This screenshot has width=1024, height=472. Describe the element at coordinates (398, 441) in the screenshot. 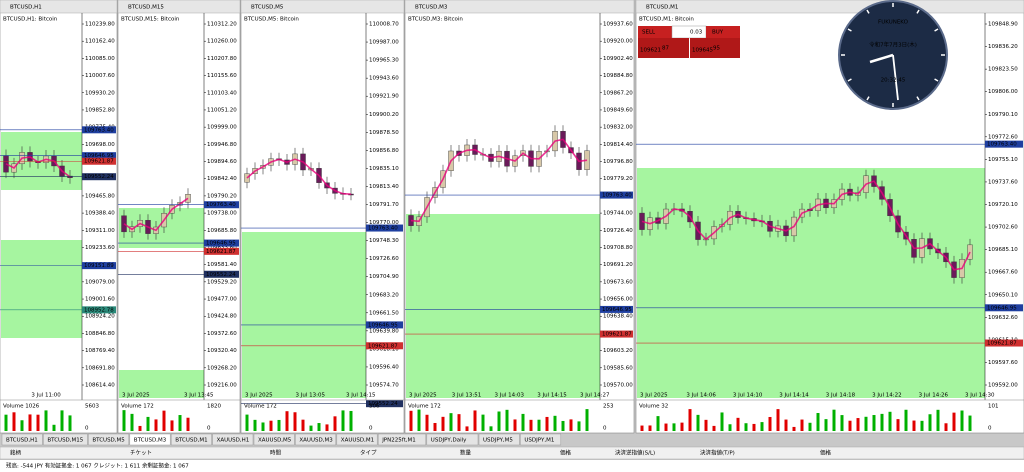

I see `tab-label: JPN225ft,M1` at that location.